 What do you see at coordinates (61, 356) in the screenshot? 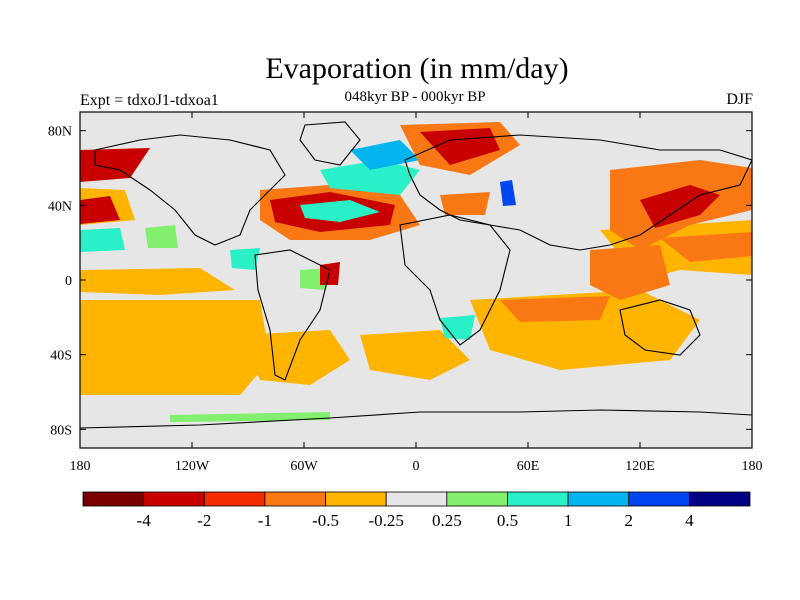
I see `lat-tick-label: 40S` at bounding box center [61, 356].